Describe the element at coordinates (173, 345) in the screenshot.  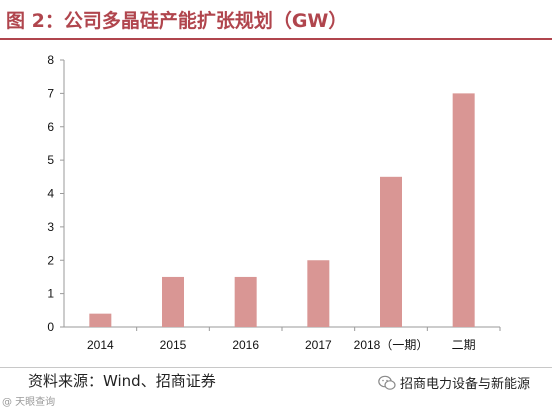
I see `x-tick-label: 2015` at that location.